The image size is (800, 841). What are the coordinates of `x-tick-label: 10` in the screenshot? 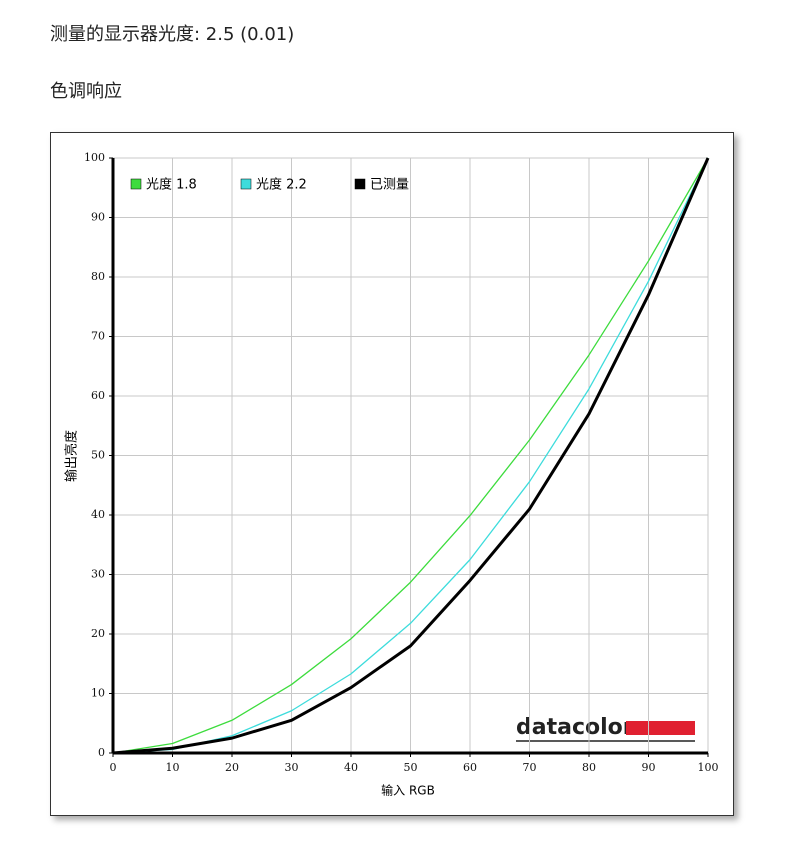 It's located at (173, 767).